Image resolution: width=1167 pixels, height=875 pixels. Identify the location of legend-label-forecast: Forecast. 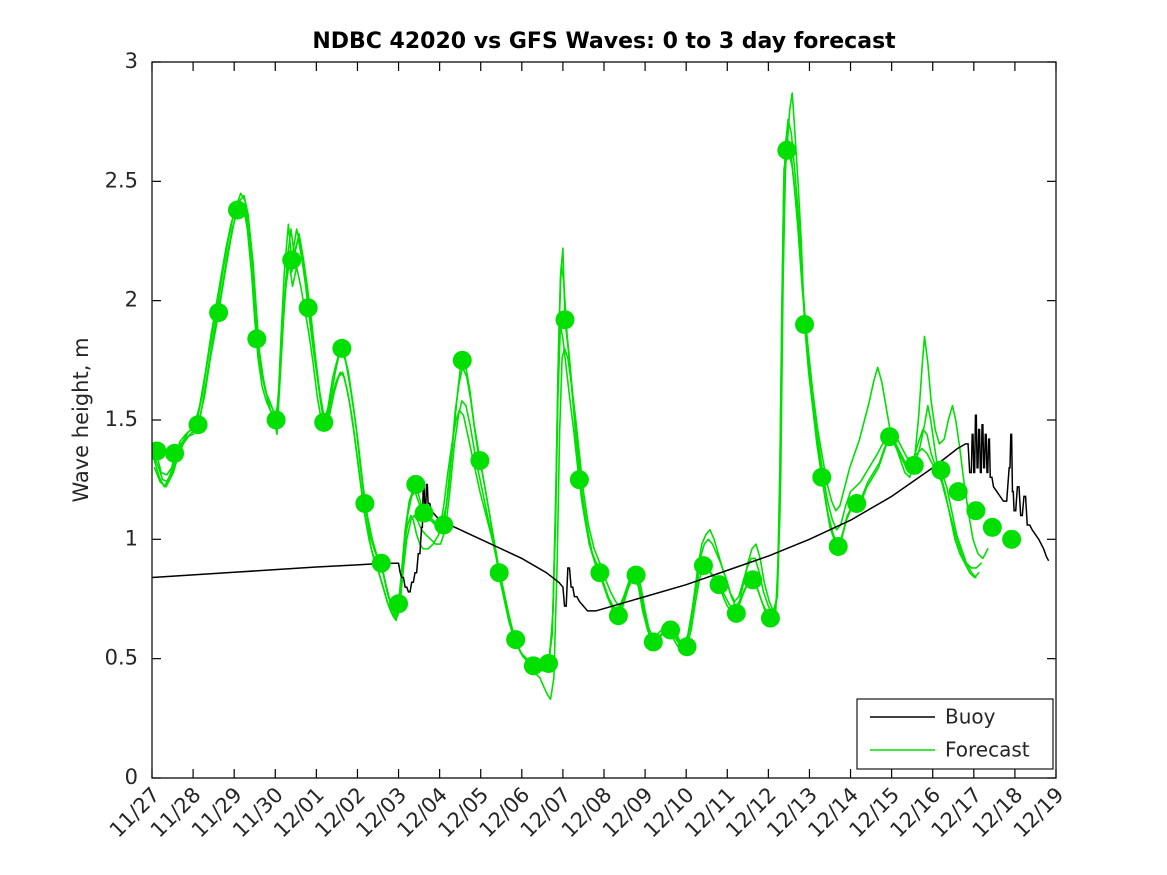
(987, 750).